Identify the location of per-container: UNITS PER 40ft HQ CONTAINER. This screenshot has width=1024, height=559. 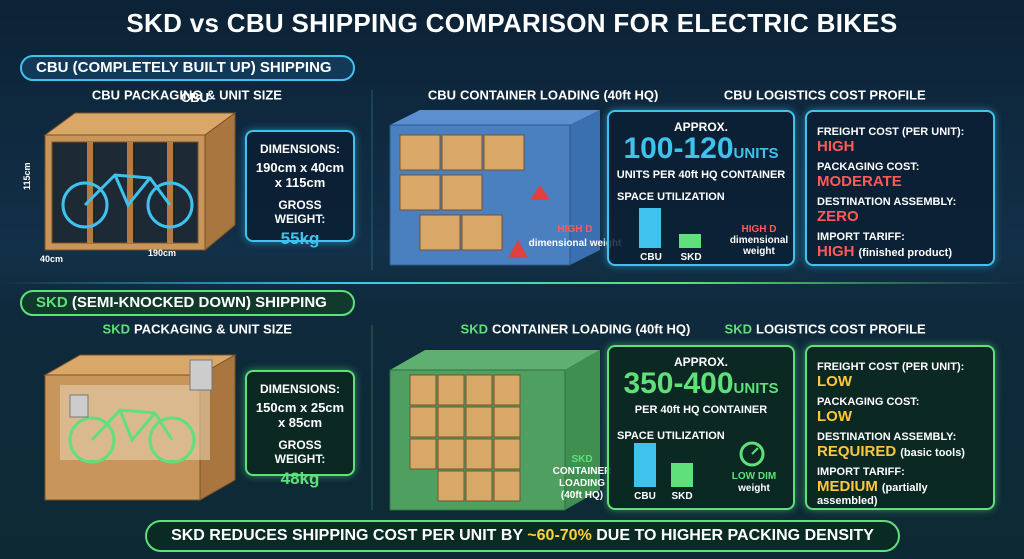
(701, 175).